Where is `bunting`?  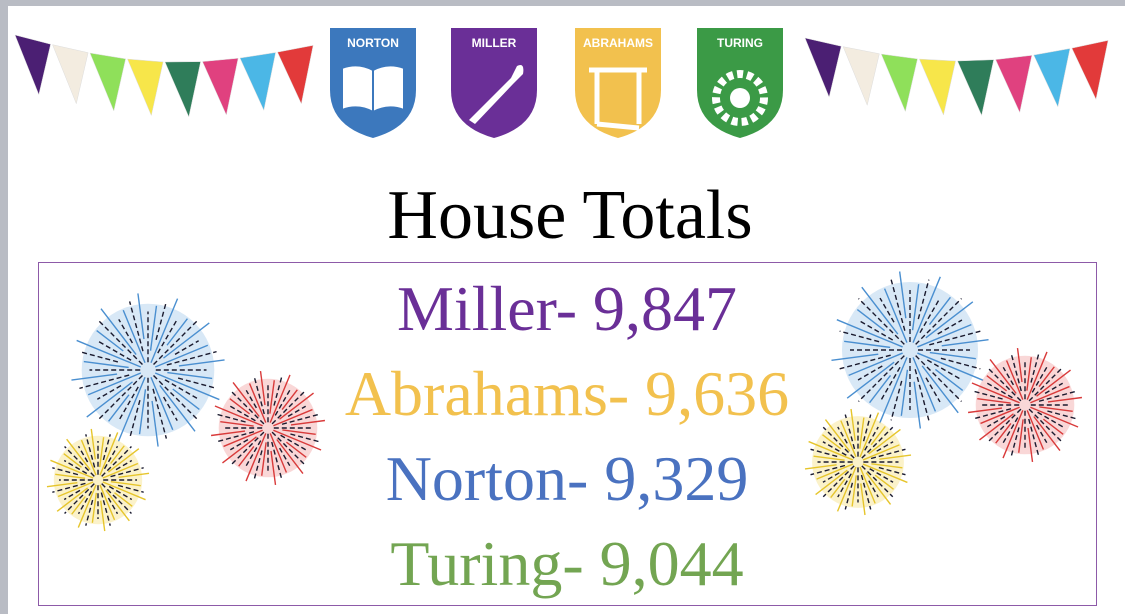 bunting is located at coordinates (561, 76).